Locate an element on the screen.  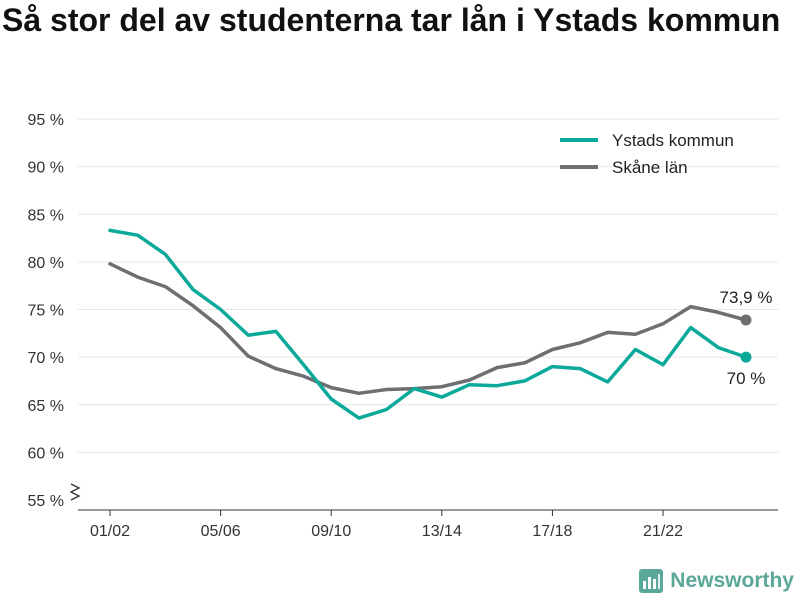
newsworthy-icon is located at coordinates (651, 581).